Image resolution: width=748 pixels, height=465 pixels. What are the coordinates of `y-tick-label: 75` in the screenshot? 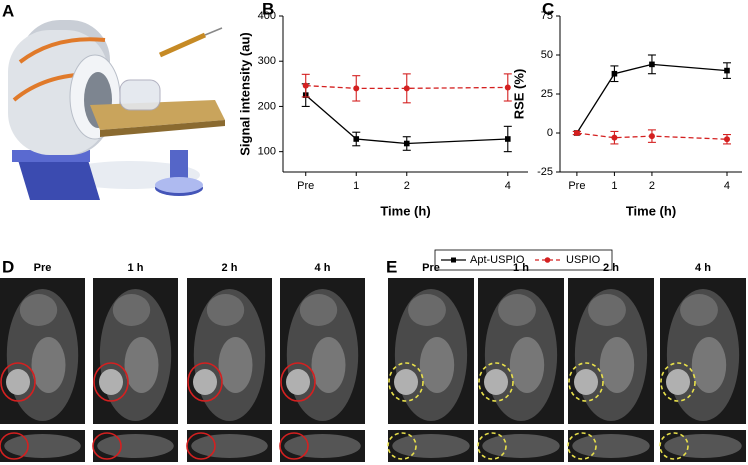 It's located at (547, 16).